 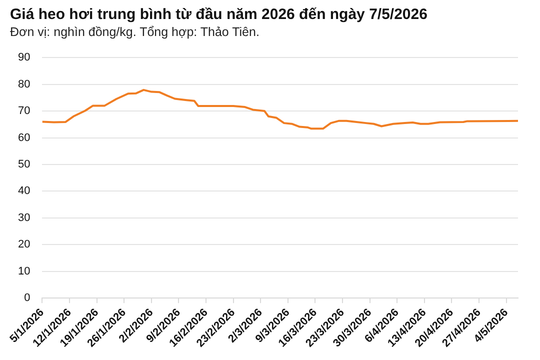 I want to click on y-tick-label: 30, so click(x=24, y=218).